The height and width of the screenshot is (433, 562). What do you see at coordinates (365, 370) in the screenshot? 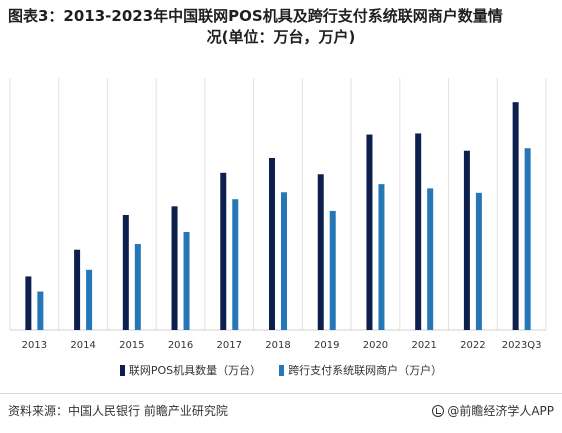
I see `legend-label-merchants: 跨行支付系统联网商户（万户）` at bounding box center [365, 370].